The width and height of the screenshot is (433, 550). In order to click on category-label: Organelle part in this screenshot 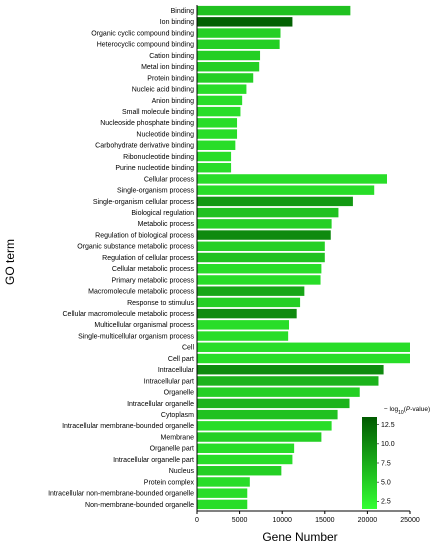, I will do `click(172, 449)`.